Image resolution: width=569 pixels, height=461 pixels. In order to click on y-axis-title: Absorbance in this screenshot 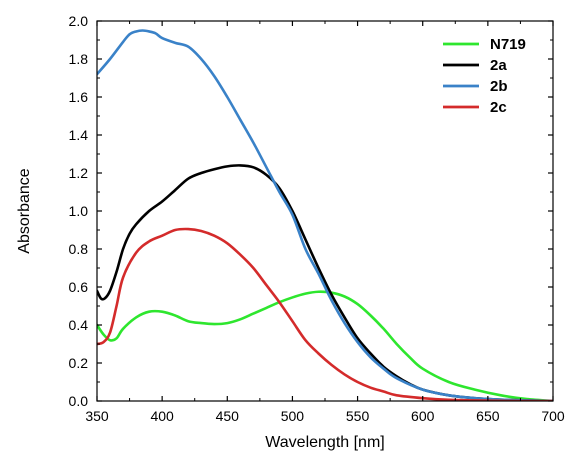, I will do `click(24, 210)`.